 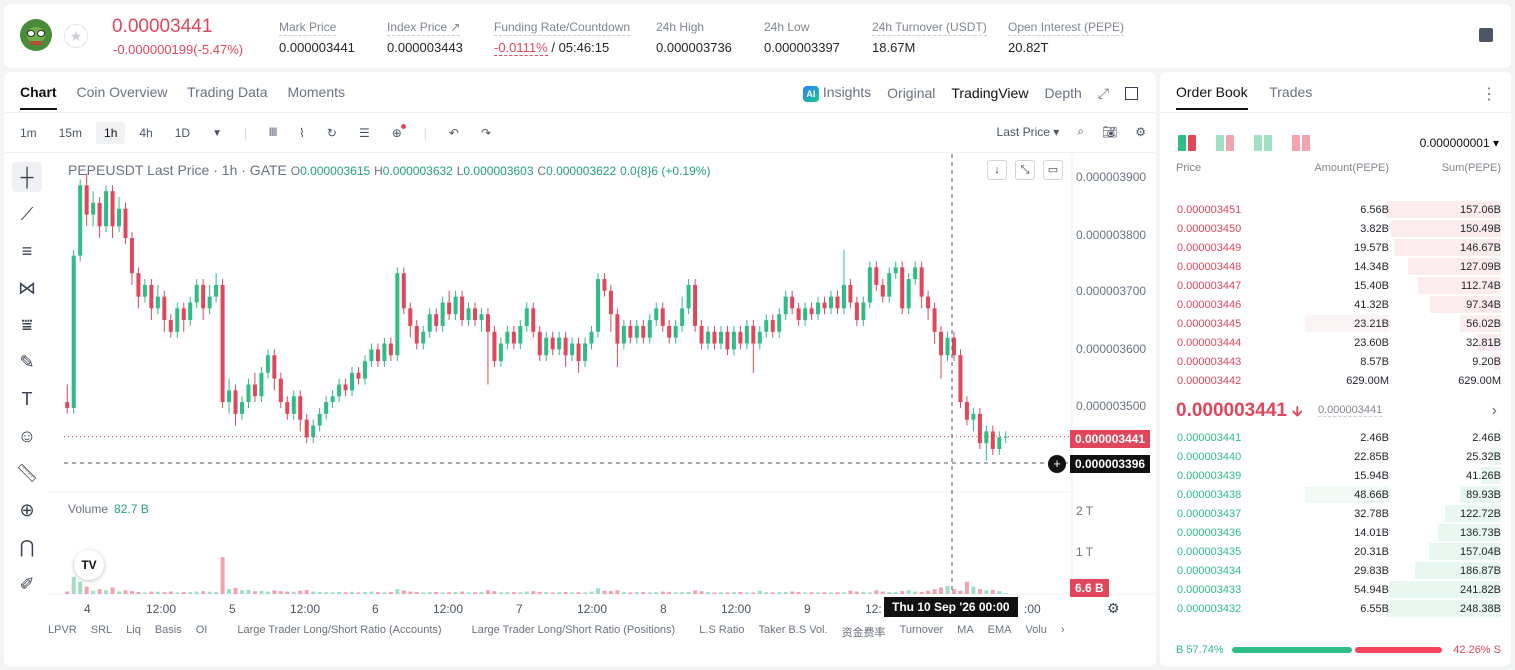 I want to click on horizontal-lines-icon: ≡, so click(x=27, y=250).